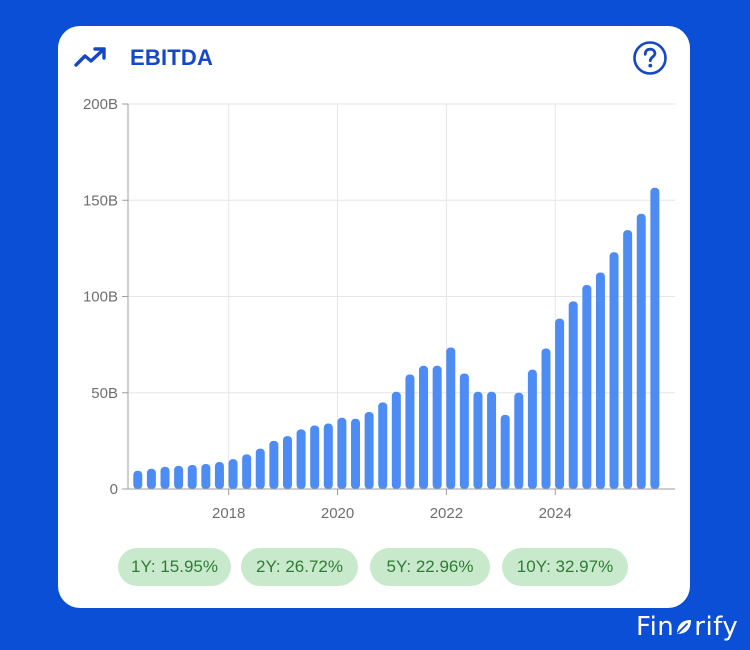 The image size is (750, 650). Describe the element at coordinates (565, 567) in the screenshot. I see `growth-pill-10y: 10Y: 32.97%` at that location.